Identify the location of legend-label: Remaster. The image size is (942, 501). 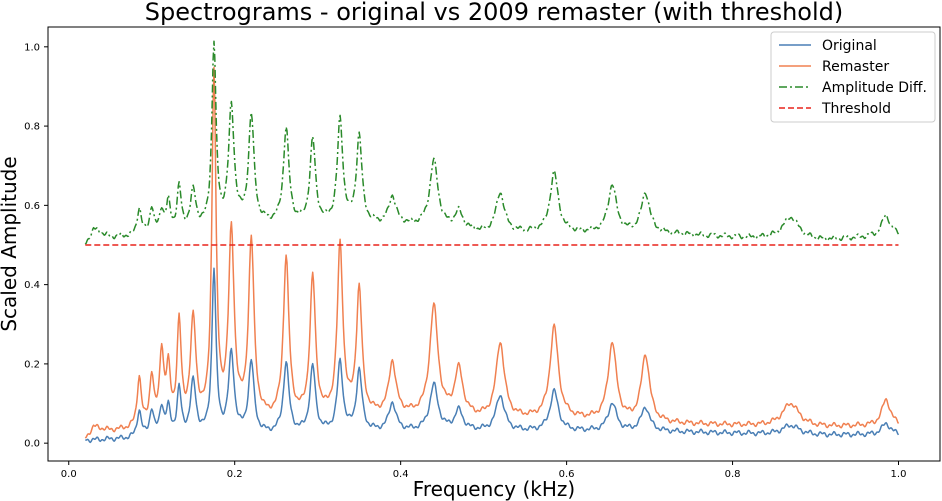
(855, 67).